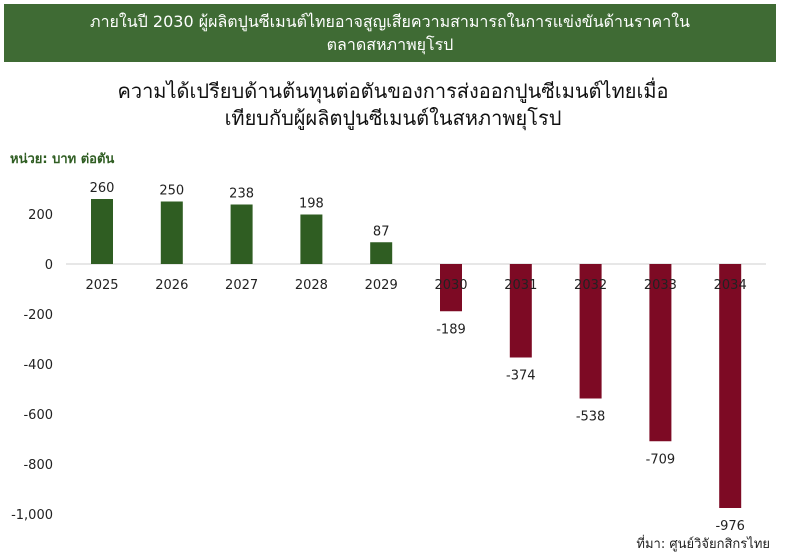 The image size is (786, 555). I want to click on source-note: ที่มา: ศูนย์วิจัยกสิกรไทย, so click(703, 544).